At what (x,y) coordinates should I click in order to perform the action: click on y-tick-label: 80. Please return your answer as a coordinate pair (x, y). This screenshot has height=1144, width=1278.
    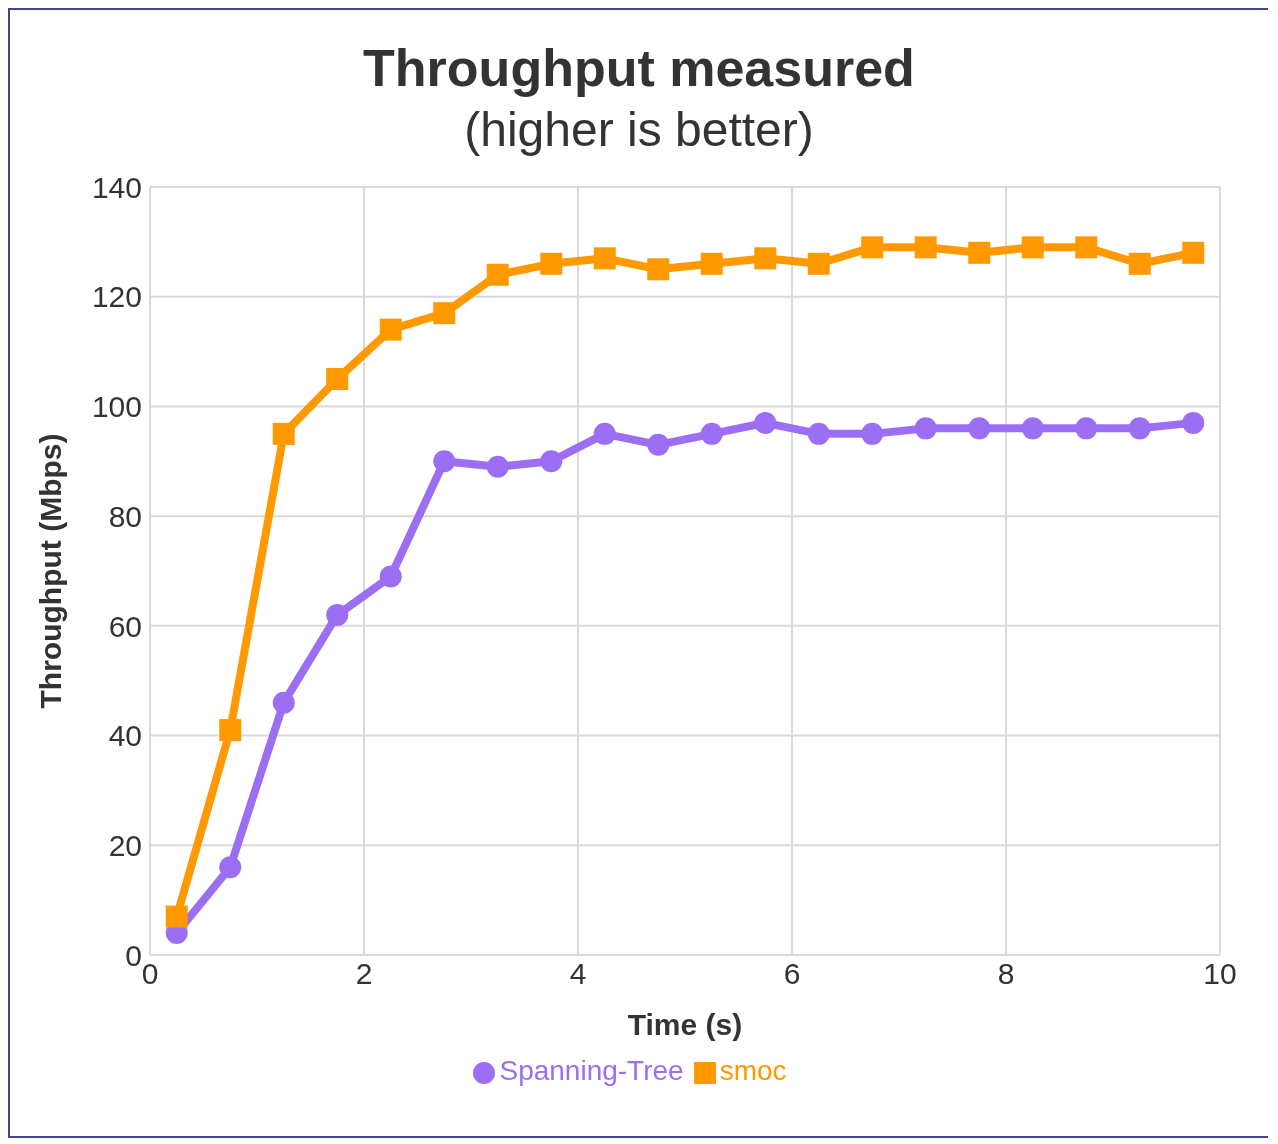
    Looking at the image, I should click on (125, 516).